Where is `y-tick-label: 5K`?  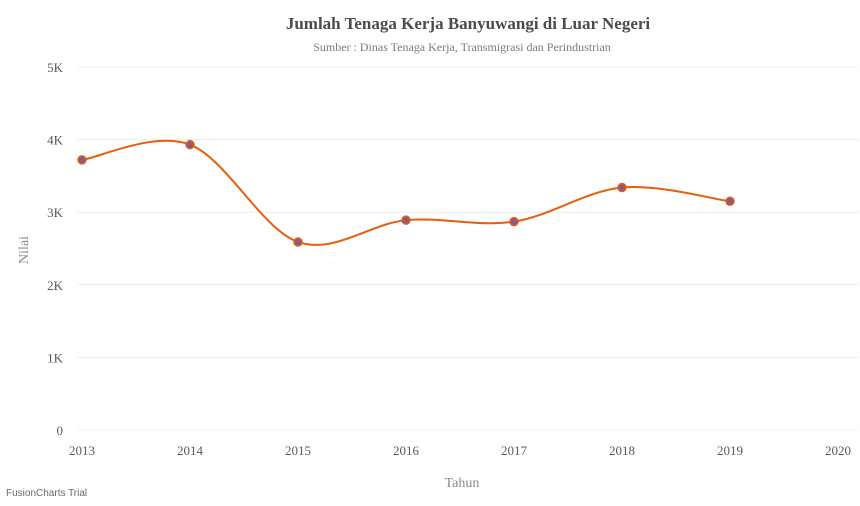
y-tick-label: 5K is located at coordinates (55, 67).